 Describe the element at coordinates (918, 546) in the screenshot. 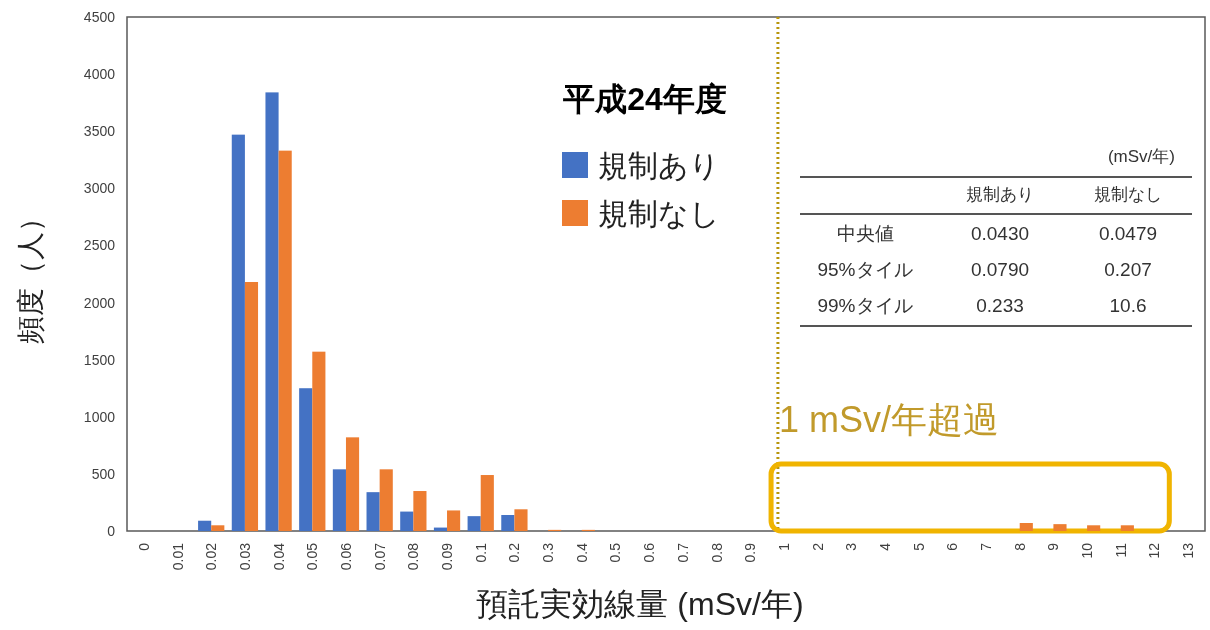

I see `x-tick-label: 5` at that location.